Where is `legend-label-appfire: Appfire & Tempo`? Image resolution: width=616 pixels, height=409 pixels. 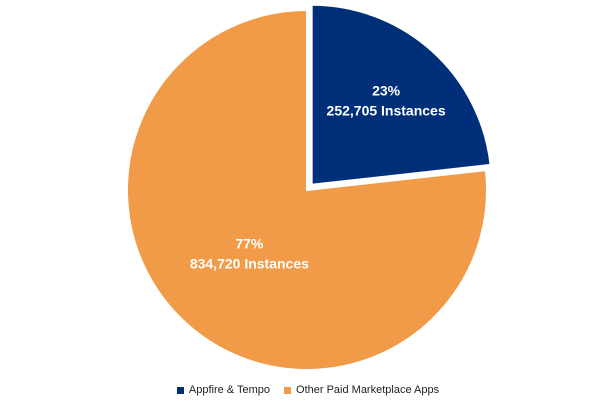
legend-label-appfire: Appfire & Tempo is located at coordinates (229, 390).